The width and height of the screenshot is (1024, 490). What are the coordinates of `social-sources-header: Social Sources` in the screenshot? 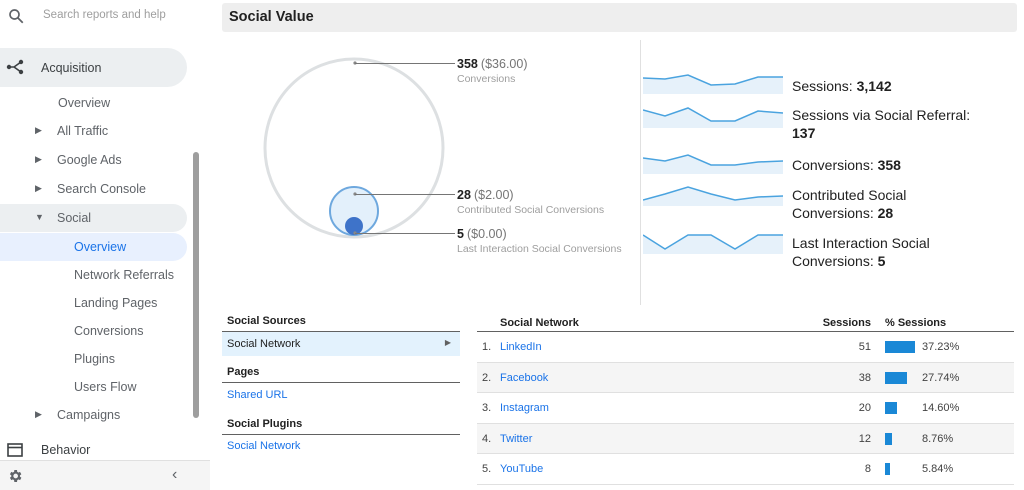 It's located at (341, 321).